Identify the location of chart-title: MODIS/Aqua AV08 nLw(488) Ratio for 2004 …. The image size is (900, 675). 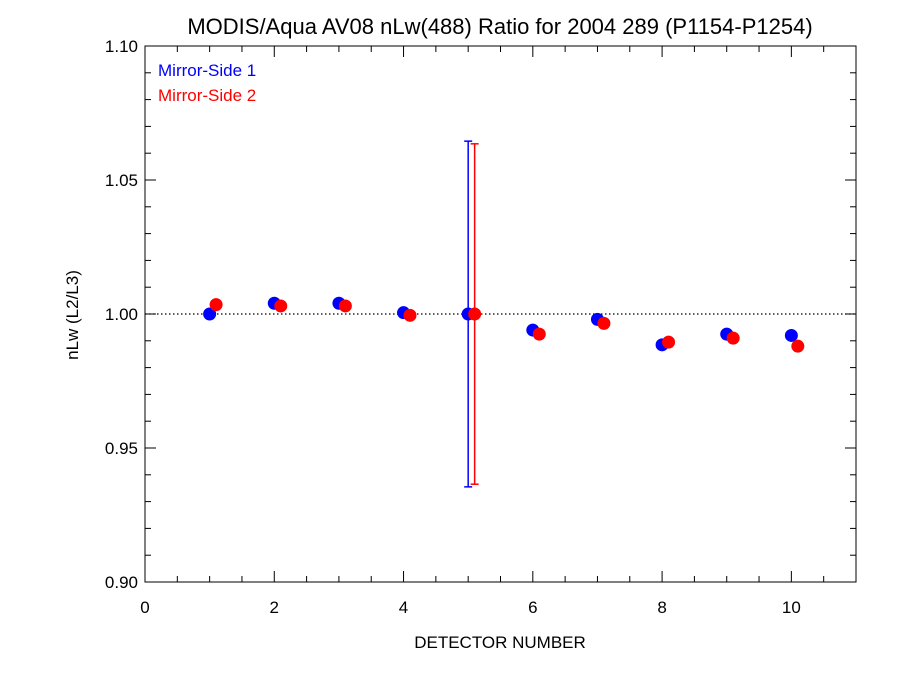
(499, 26).